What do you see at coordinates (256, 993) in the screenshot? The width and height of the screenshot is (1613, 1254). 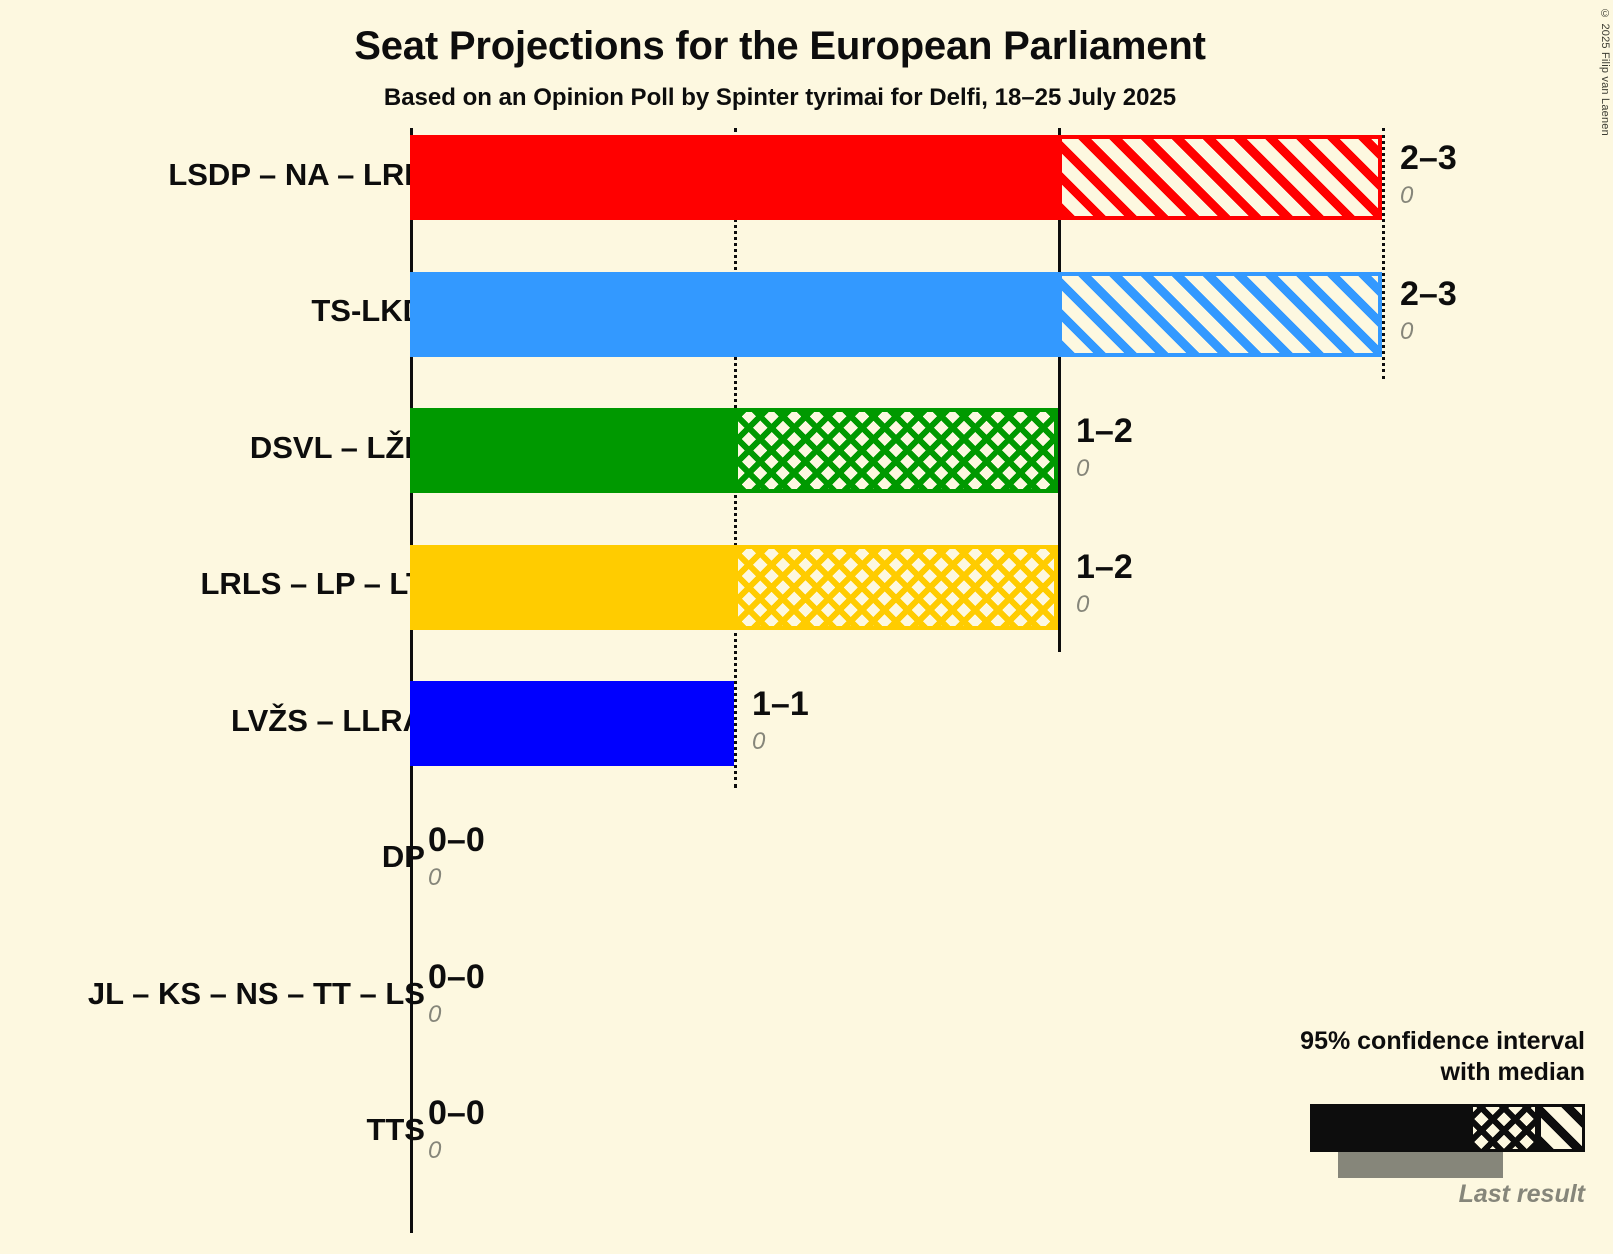 I see `bar-row-label: JL – KS – NS – TT – LS` at bounding box center [256, 993].